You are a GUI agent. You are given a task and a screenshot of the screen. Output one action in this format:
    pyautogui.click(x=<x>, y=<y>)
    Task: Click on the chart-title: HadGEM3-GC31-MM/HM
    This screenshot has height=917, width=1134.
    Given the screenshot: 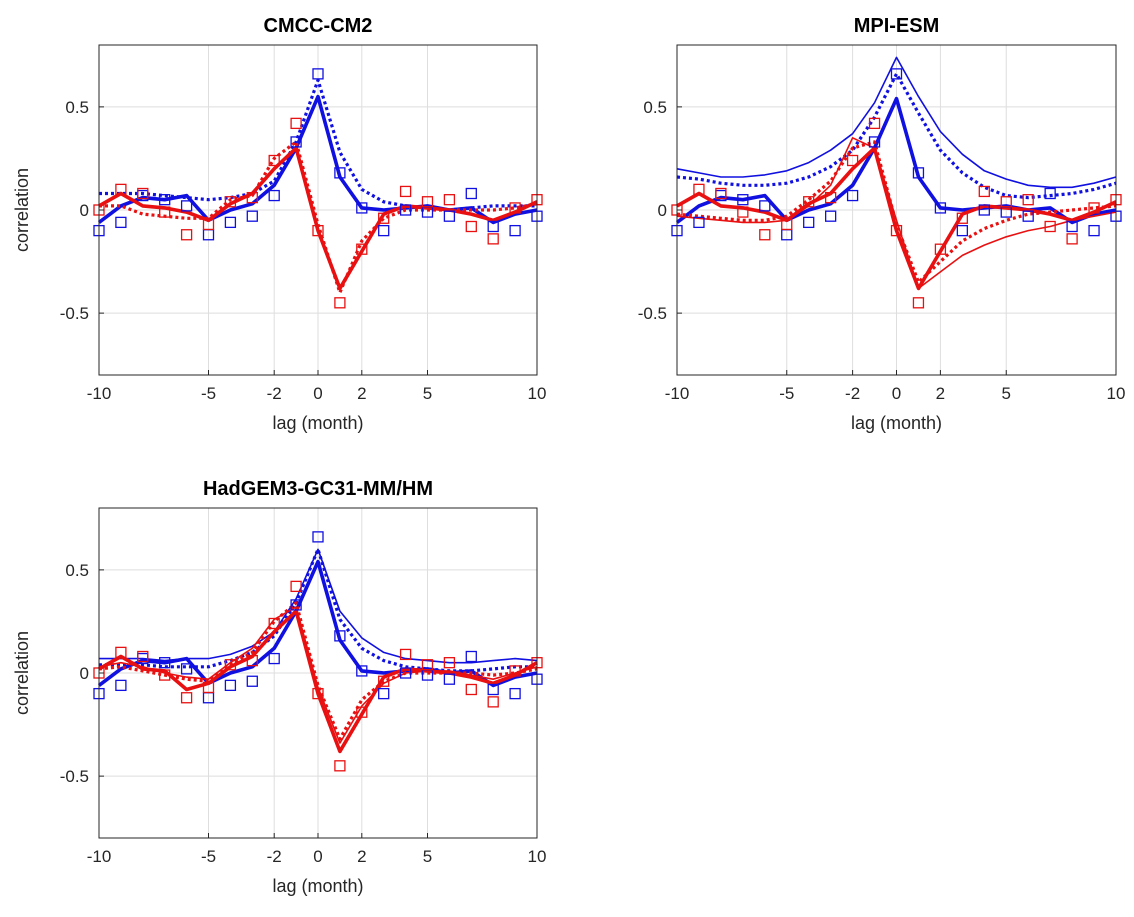 What is the action you would take?
    pyautogui.click(x=318, y=489)
    